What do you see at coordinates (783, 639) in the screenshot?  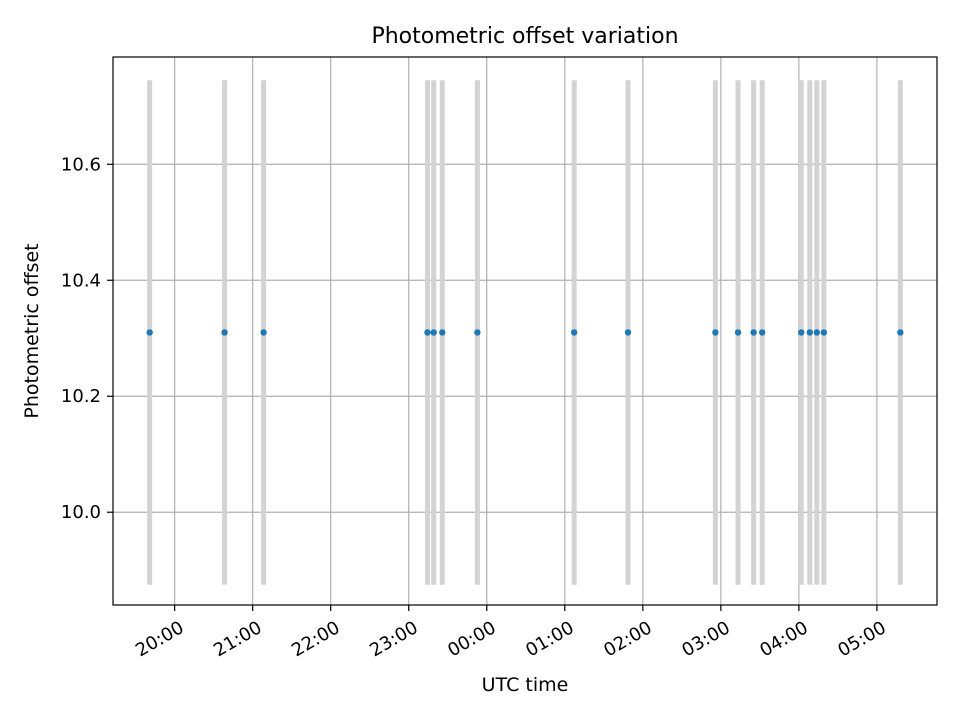 I see `x-tick-label: 04:00` at bounding box center [783, 639].